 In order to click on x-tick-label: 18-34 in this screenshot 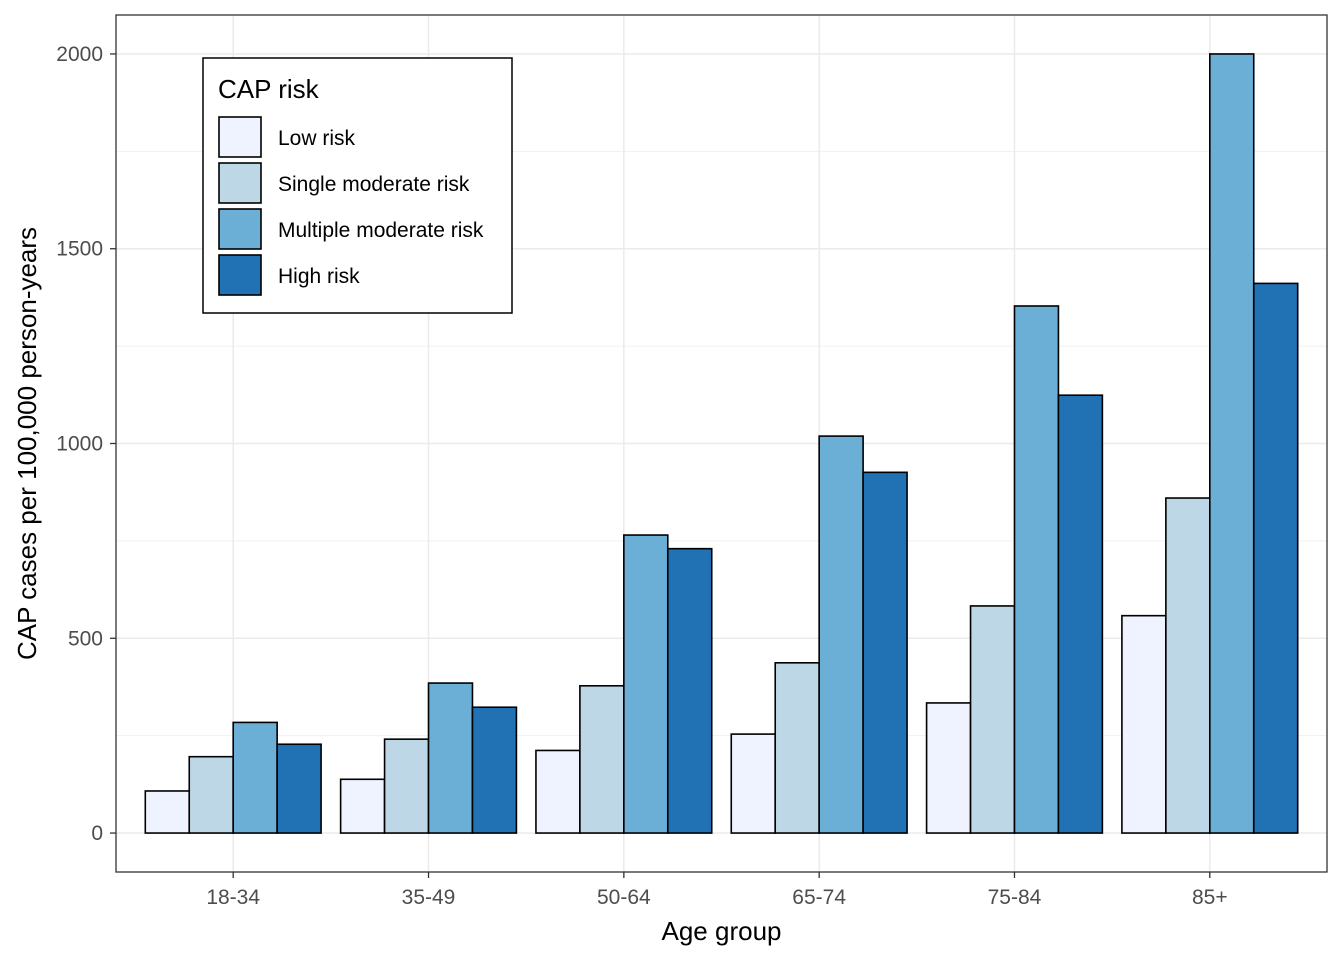, I will do `click(233, 897)`.